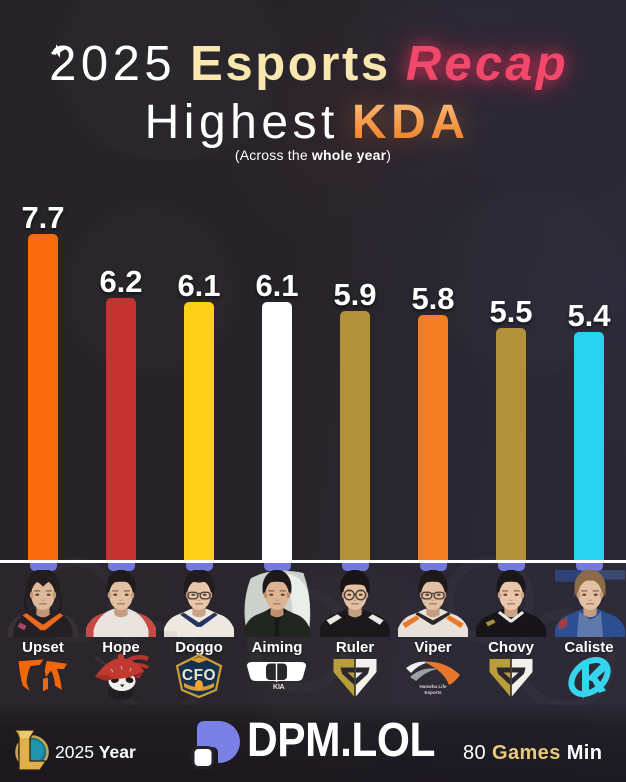 This screenshot has width=626, height=782. I want to click on svg-text: CFO, so click(199, 675).